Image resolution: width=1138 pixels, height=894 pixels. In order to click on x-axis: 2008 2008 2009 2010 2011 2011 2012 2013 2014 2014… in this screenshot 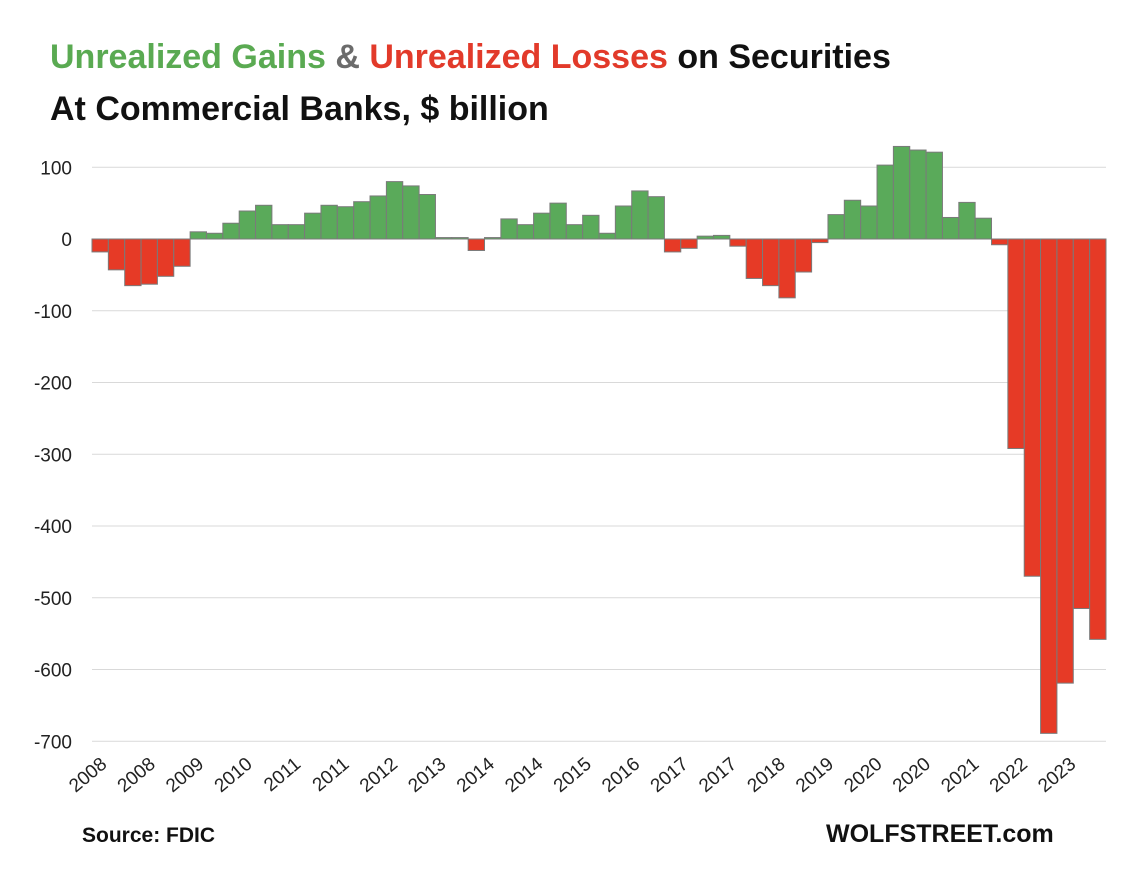, I will do `click(572, 775)`.